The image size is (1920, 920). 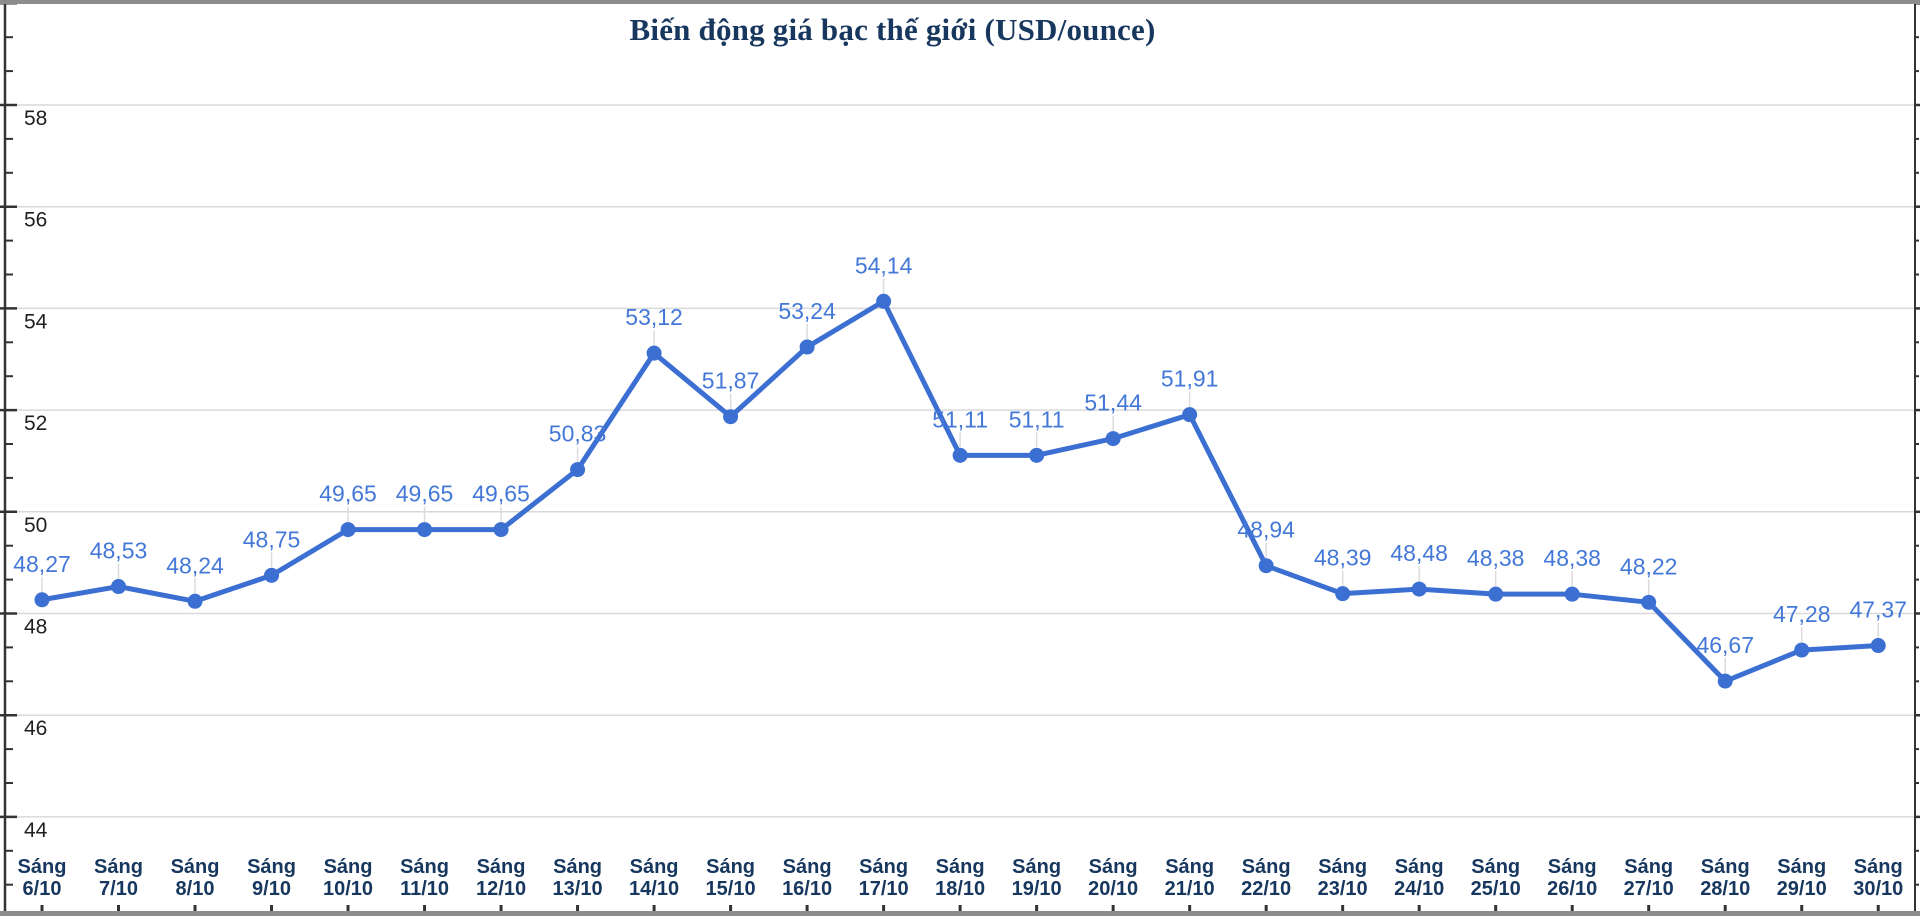 What do you see at coordinates (118, 878) in the screenshot?
I see `x-axis-label: Sáng 7/10` at bounding box center [118, 878].